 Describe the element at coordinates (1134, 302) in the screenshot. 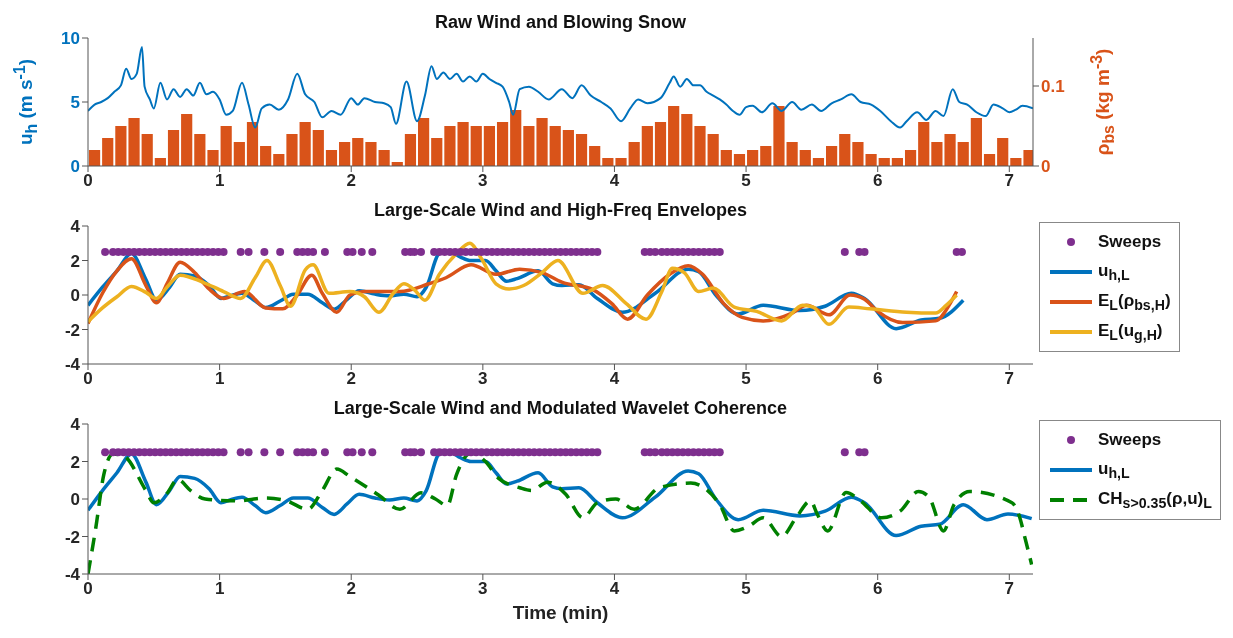

I see `legend-label: E$_{L}$(ρ$_{bs,H}$)` at that location.